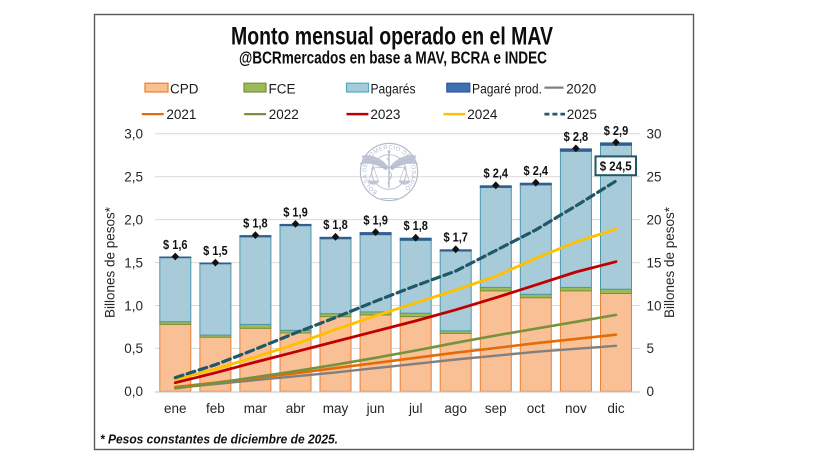 The image size is (828, 471). Describe the element at coordinates (175, 408) in the screenshot. I see `svg-text: ene` at that location.